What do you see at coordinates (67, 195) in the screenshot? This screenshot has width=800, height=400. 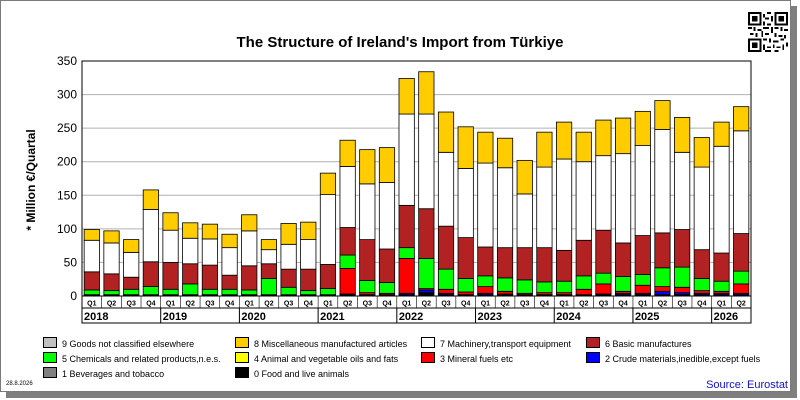 I see `y-tick-label: 150` at bounding box center [67, 195].